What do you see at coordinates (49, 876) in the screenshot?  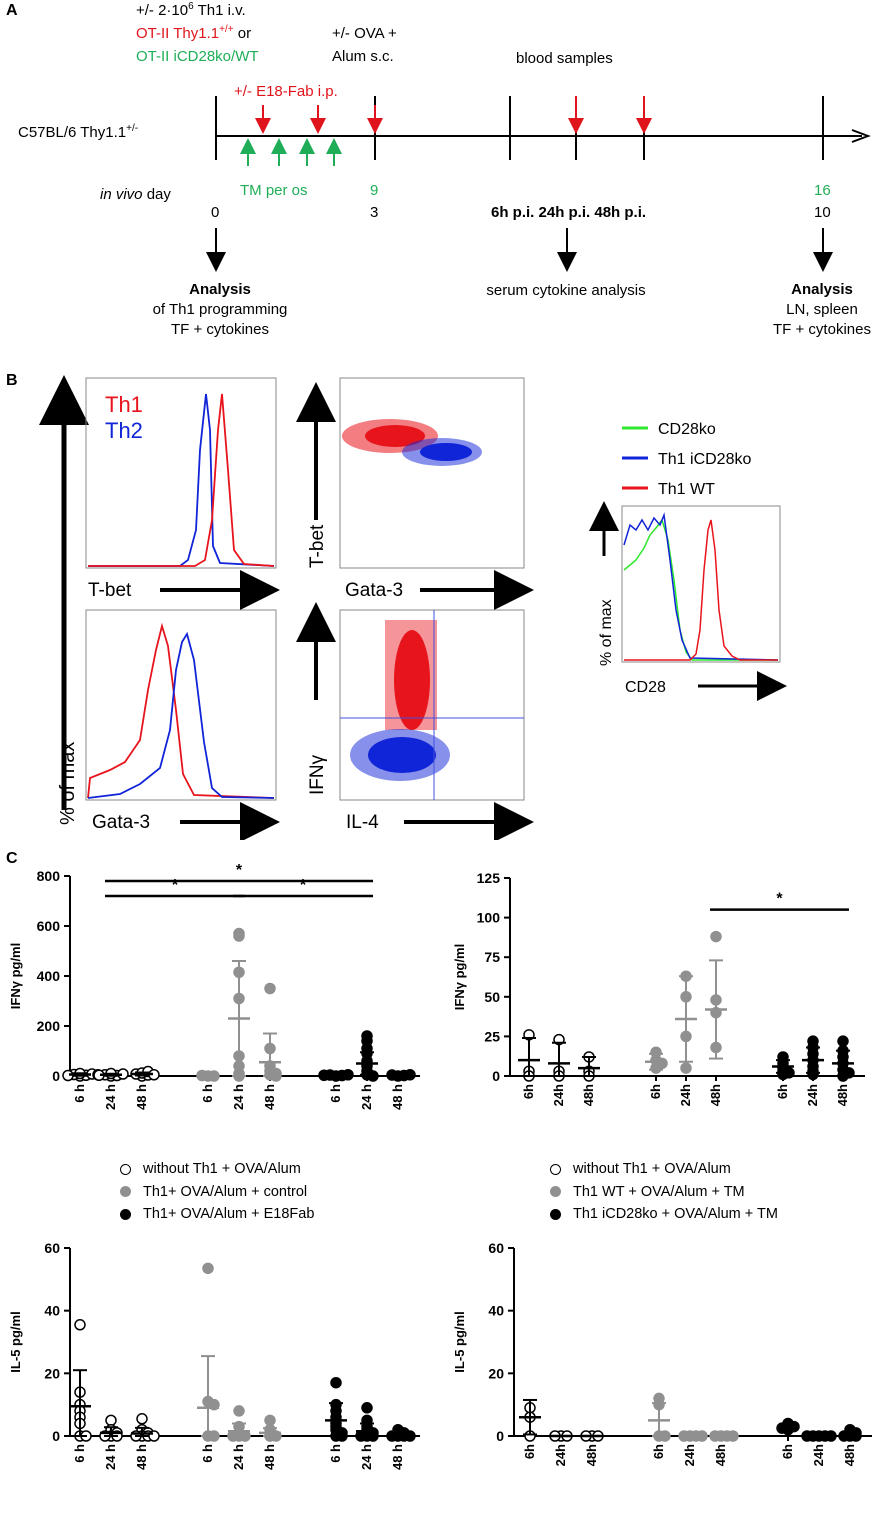 I see `y-tick-label: 800` at bounding box center [49, 876].